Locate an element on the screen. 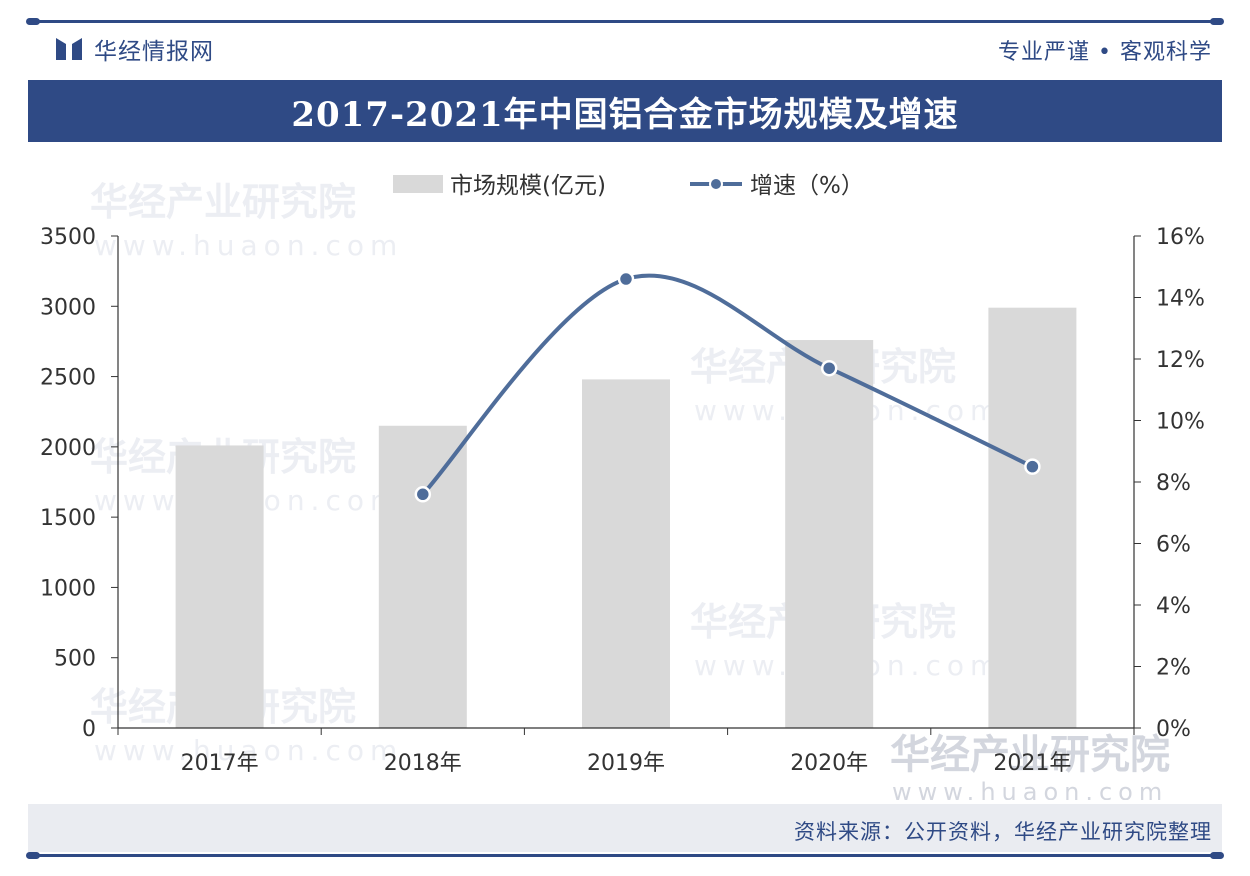  watermark-url-corner: www.huaon.com is located at coordinates (1030, 789).